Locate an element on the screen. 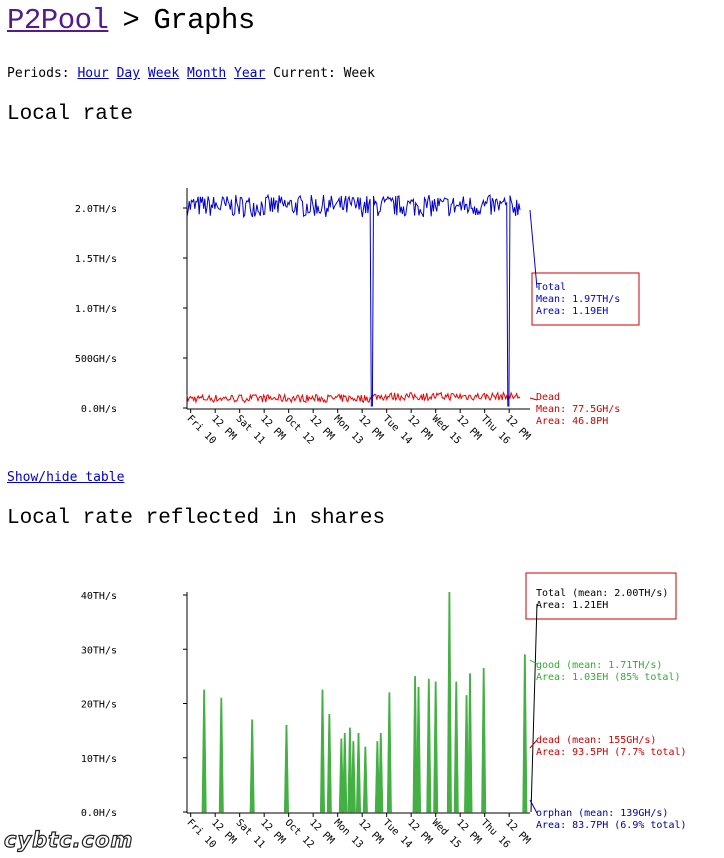  current-period: Current: Week is located at coordinates (324, 73).